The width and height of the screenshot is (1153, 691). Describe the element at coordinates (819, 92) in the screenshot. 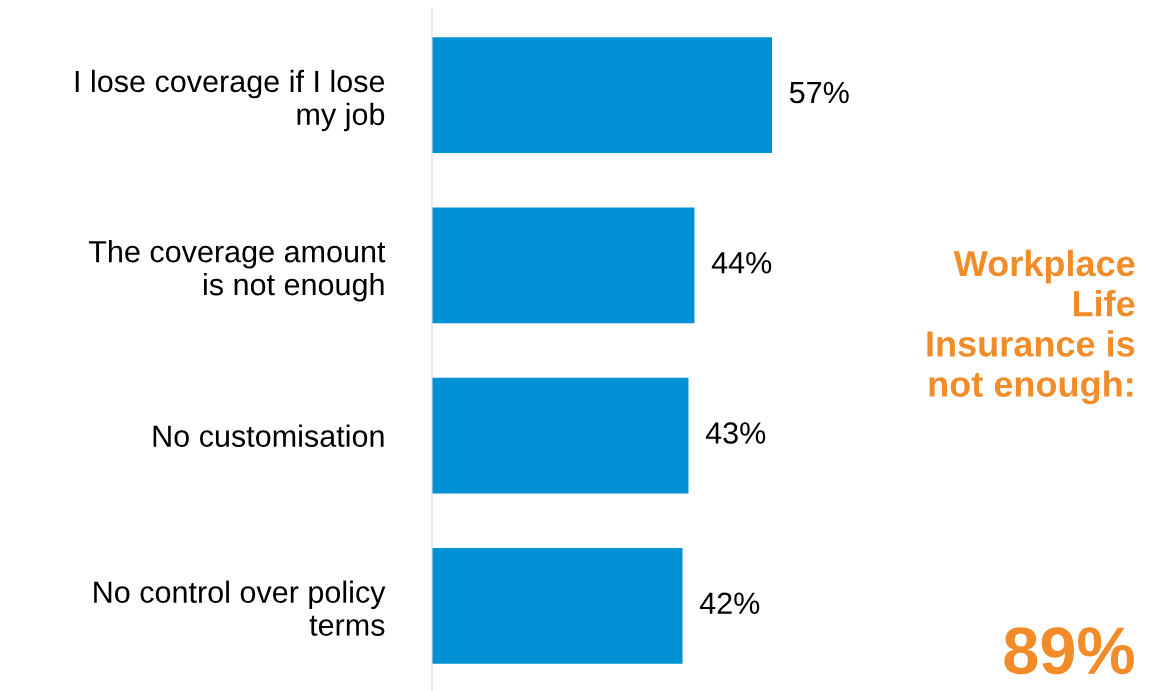

I see `data-label: 57%` at that location.